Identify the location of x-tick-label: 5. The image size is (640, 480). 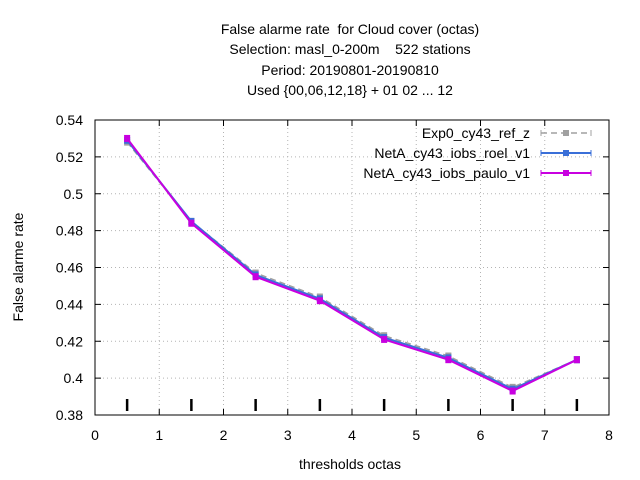
(416, 435).